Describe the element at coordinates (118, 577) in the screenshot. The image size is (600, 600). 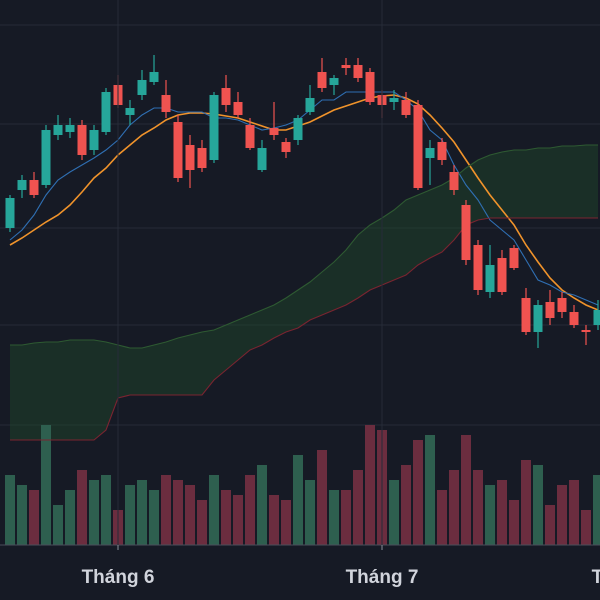
I see `x-tick-label: Tháng 6` at that location.